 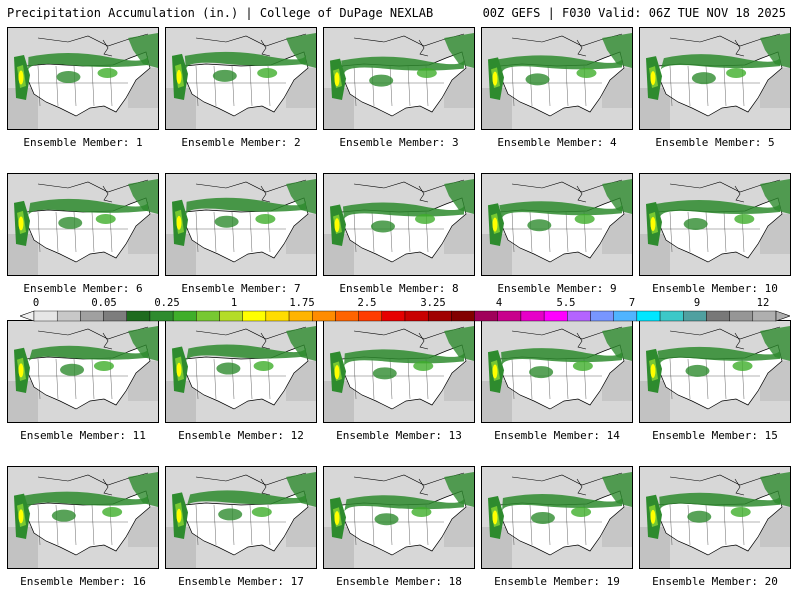 I want to click on colorbar-tick-label: 2.5, so click(x=367, y=303).